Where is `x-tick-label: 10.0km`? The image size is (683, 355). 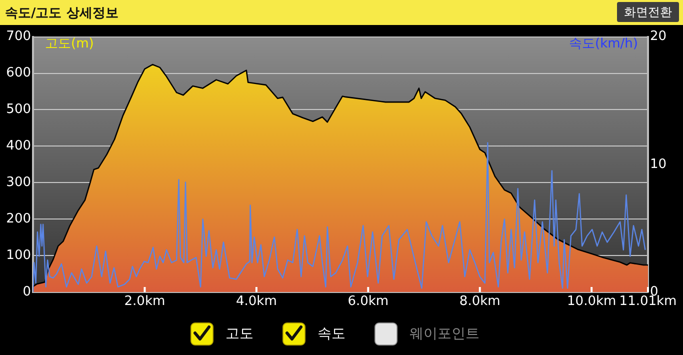
x-tick-label: 10.0km is located at coordinates (591, 302).